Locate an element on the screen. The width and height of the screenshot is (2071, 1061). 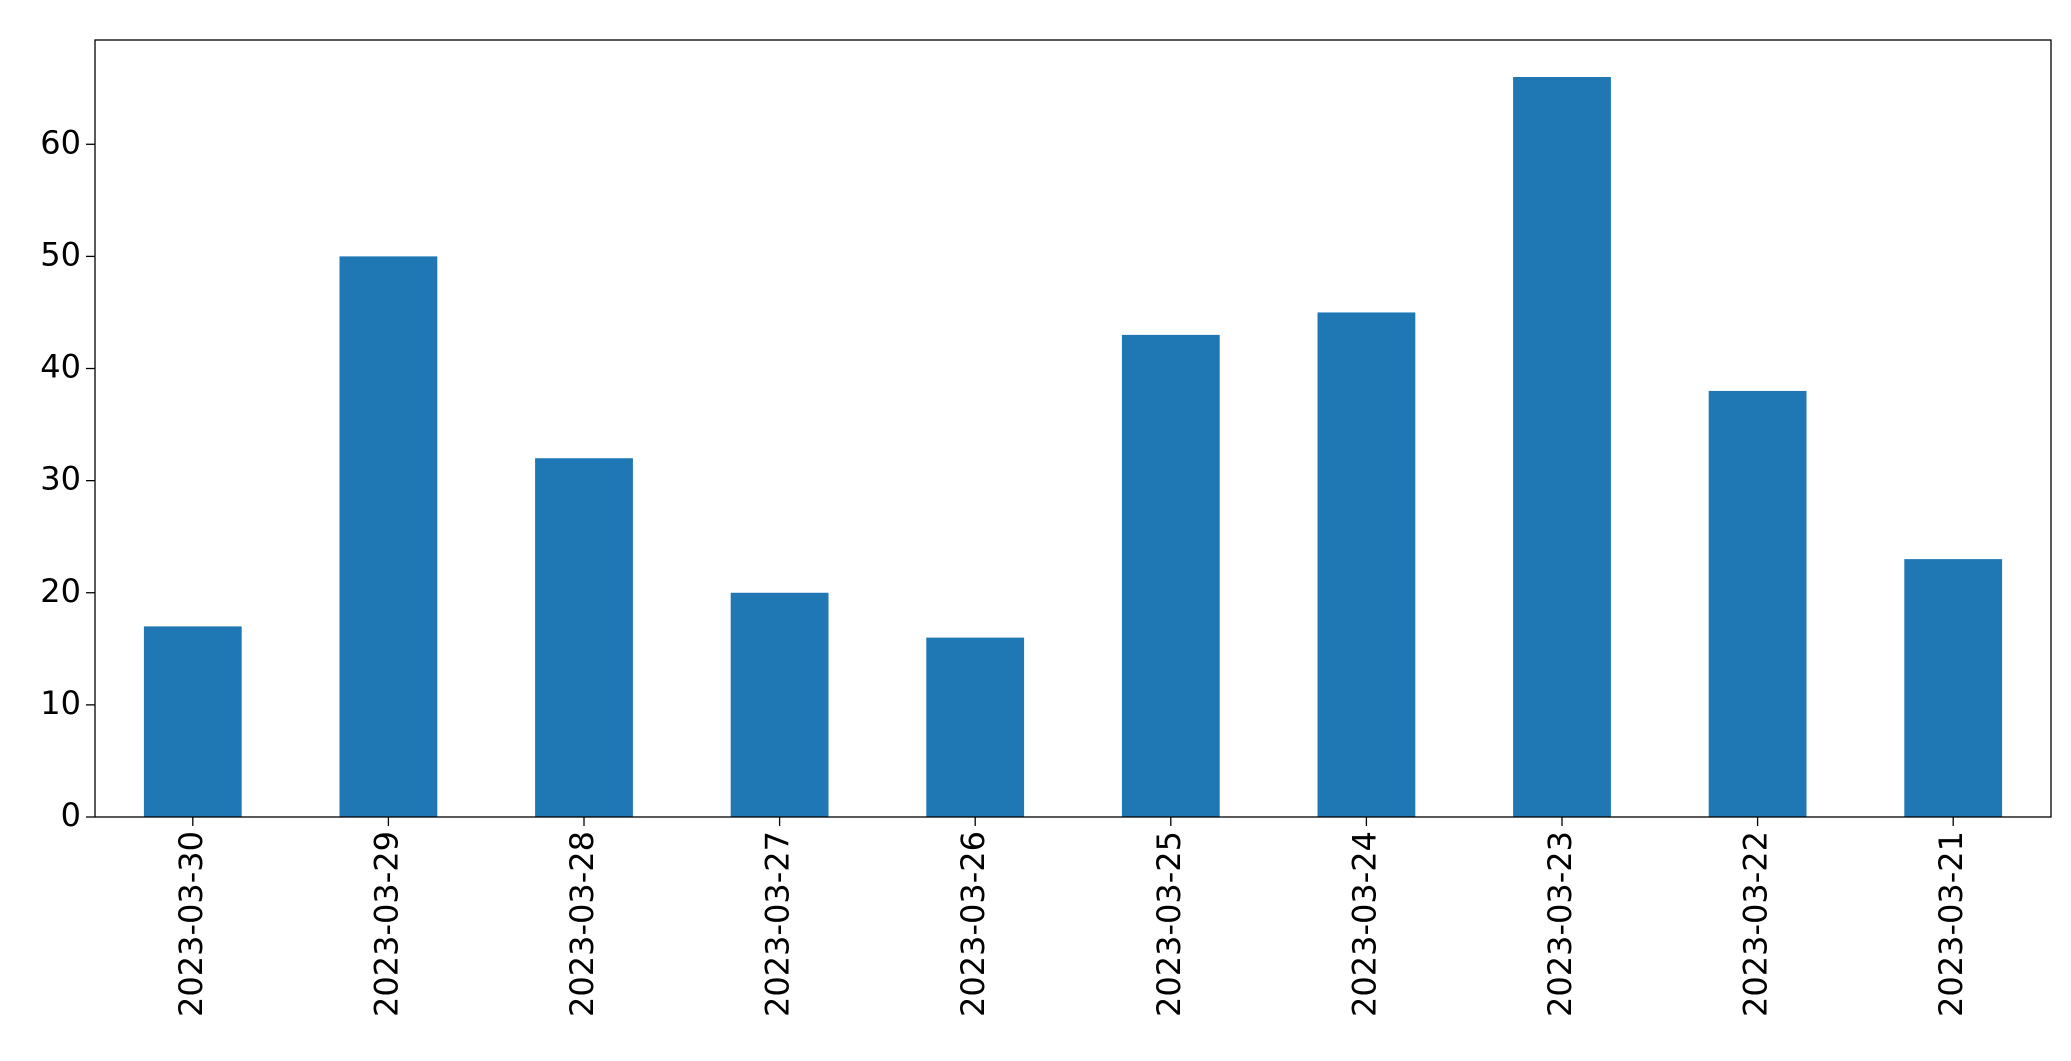
y-tick-label: 0 is located at coordinates (71, 815).